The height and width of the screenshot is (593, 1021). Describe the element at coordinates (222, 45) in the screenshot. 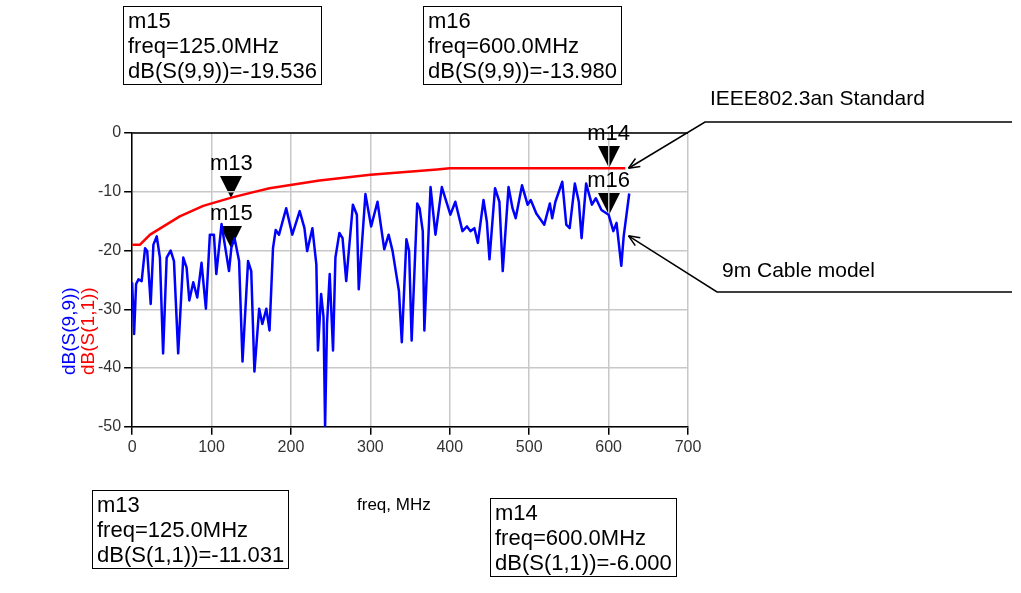

I see `text: m15 freq=125.0MHz dB(S(9,9))=-19.536` at that location.